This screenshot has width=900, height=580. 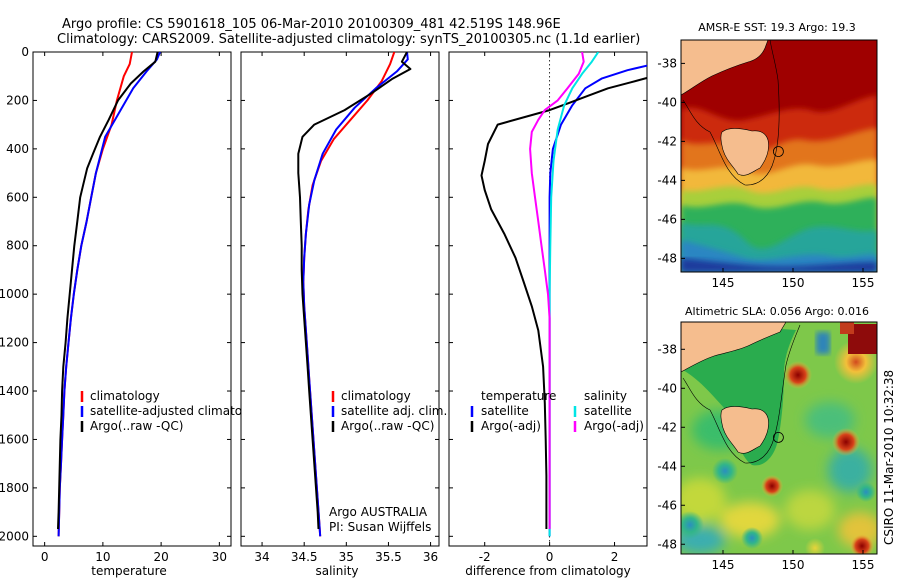 I want to click on xtick-label: 2, so click(x=615, y=557).